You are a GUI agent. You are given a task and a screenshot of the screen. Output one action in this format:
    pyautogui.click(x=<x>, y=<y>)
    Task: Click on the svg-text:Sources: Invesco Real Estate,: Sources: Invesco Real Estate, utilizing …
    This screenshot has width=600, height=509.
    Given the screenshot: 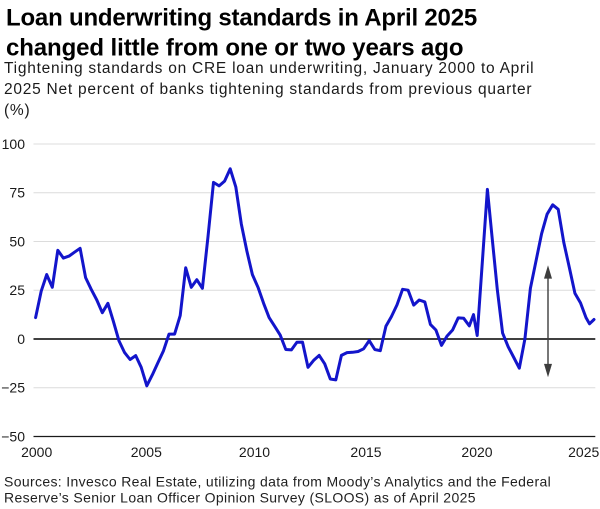 What is the action you would take?
    pyautogui.click(x=277, y=481)
    